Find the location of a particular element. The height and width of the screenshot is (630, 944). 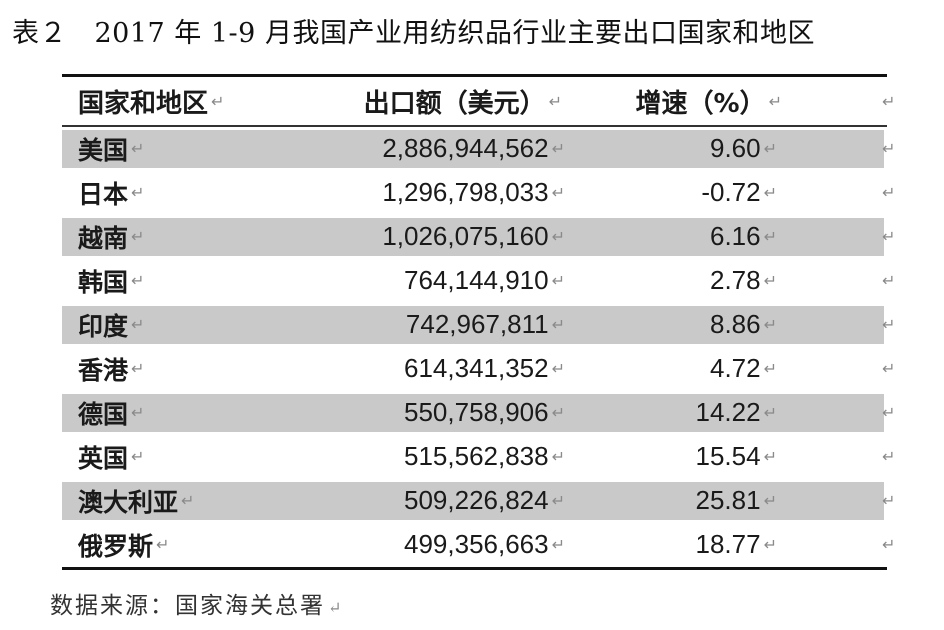

cell-region: 澳大利亚 ↵ is located at coordinates (136, 502).